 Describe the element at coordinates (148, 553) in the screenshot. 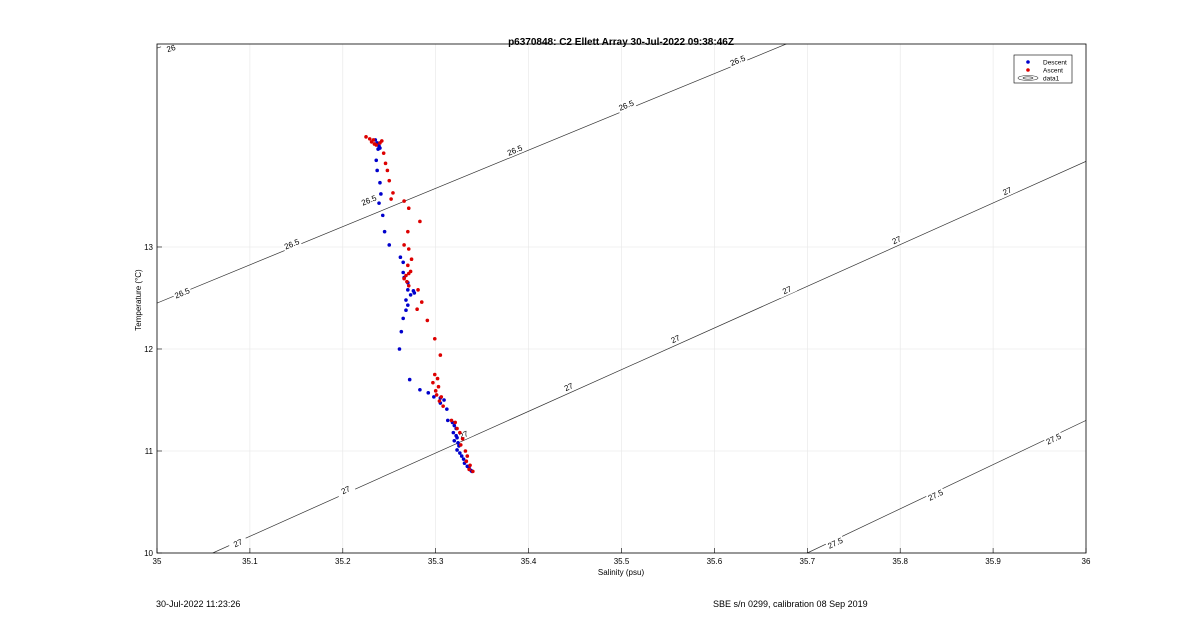

I see `y-tick-label: 10` at that location.